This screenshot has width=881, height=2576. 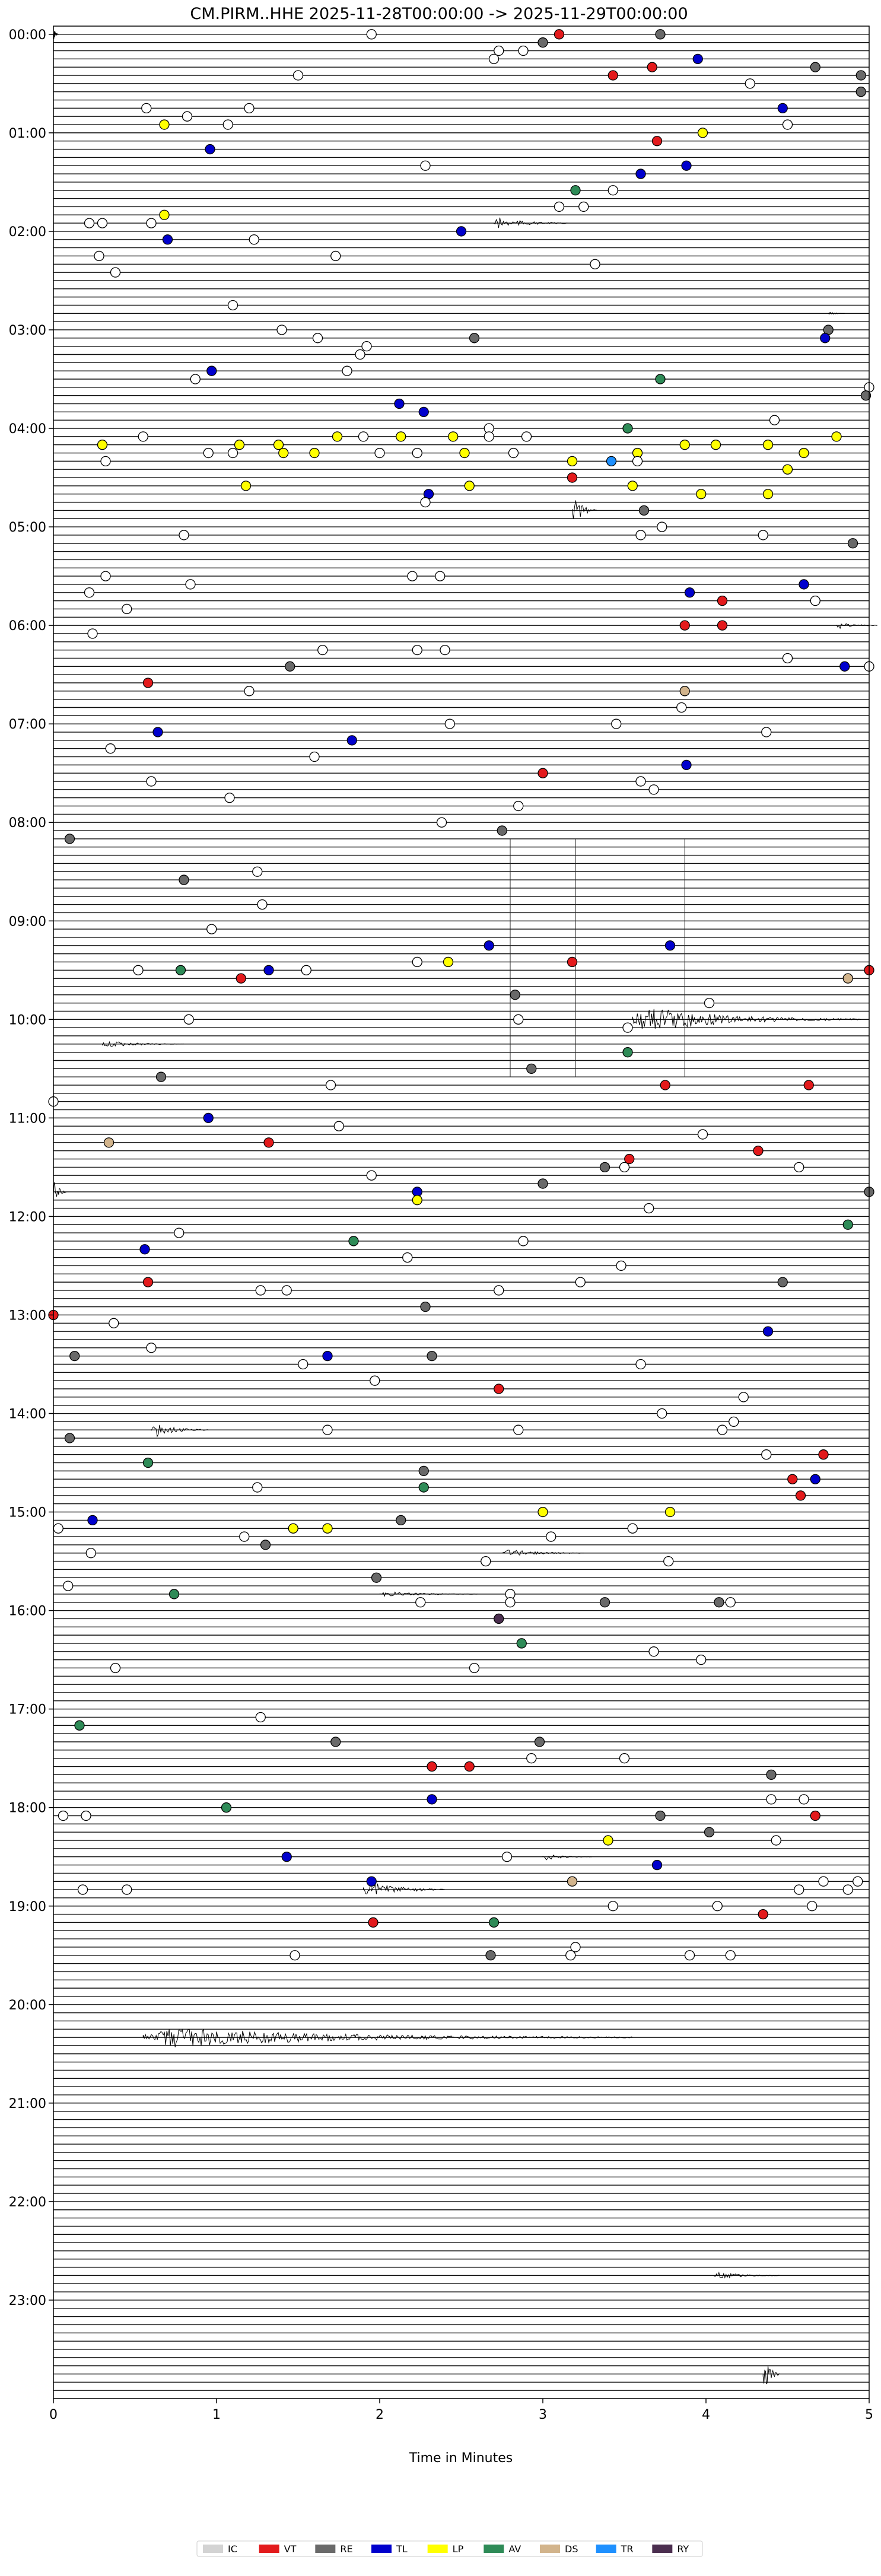 What do you see at coordinates (706, 2415) in the screenshot?
I see `x-tick-label: 4` at bounding box center [706, 2415].